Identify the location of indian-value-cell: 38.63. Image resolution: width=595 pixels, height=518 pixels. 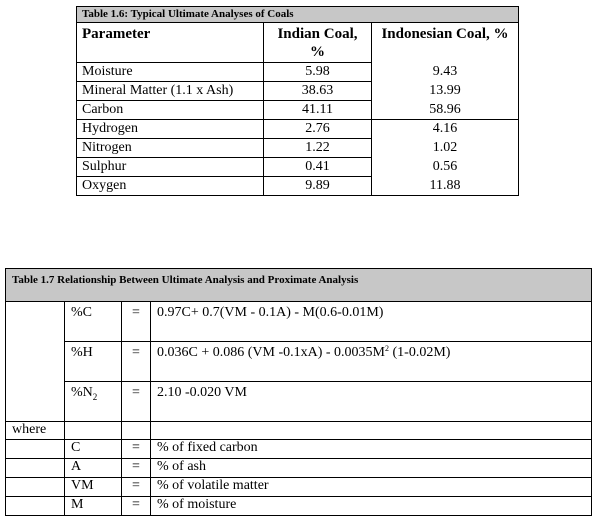
(317, 91).